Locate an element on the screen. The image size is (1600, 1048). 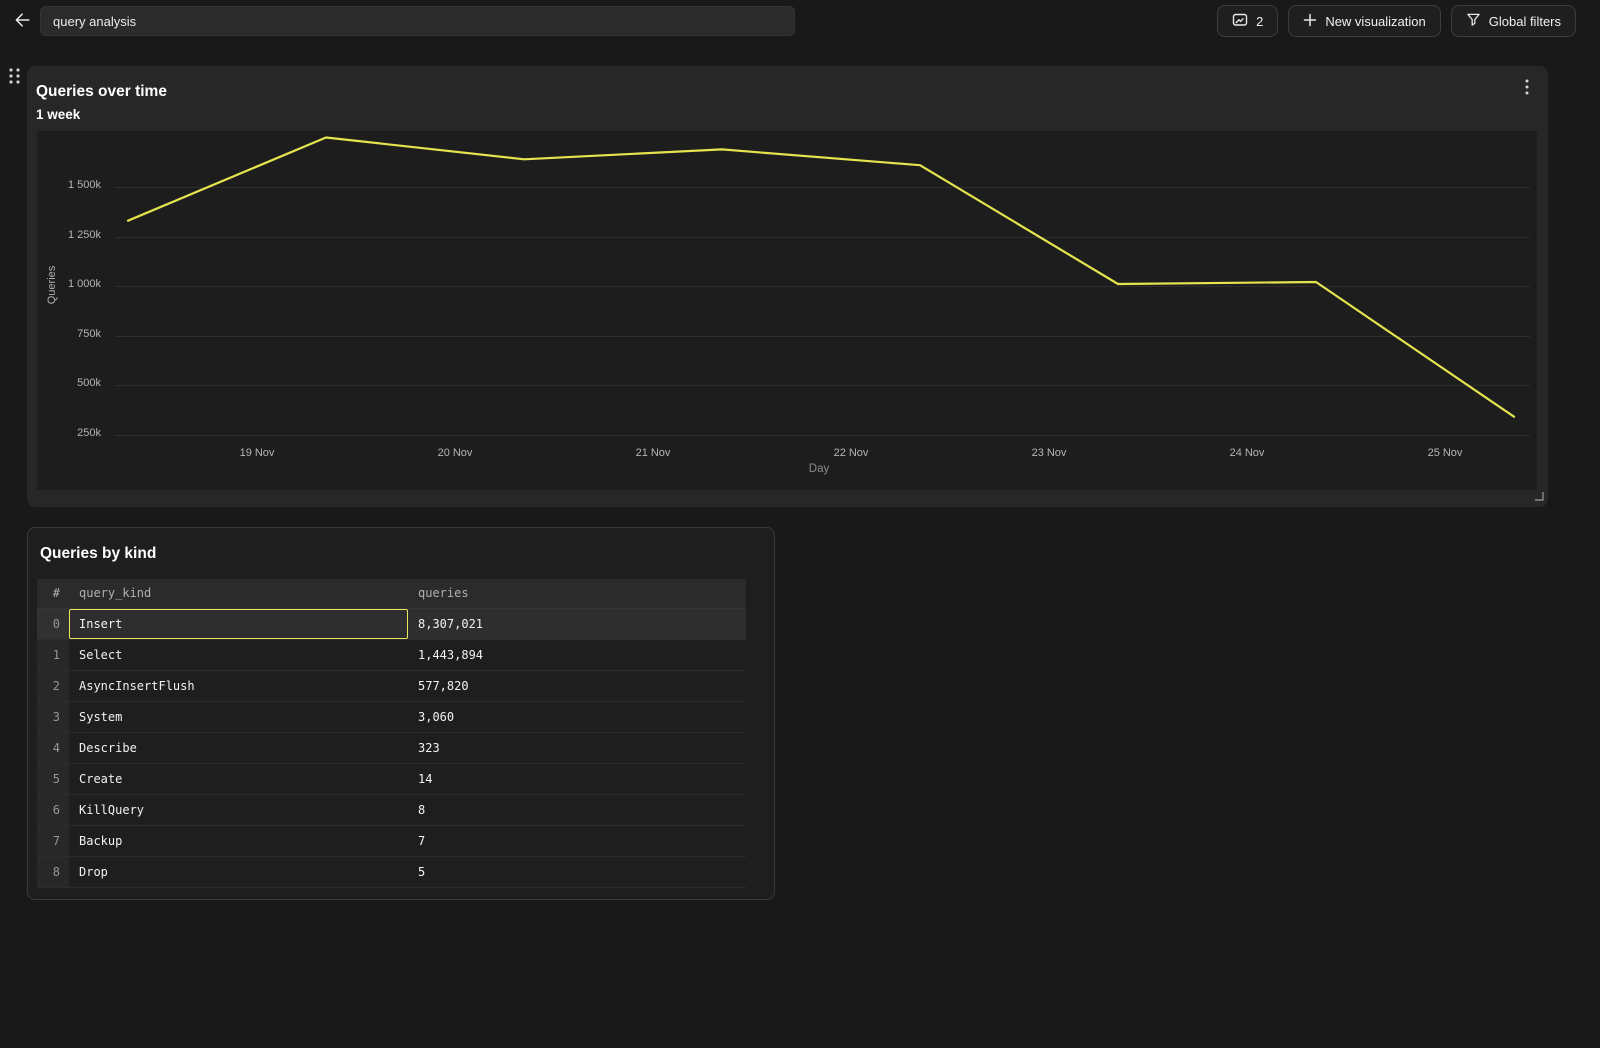
drag-dots-icon is located at coordinates (15, 78).